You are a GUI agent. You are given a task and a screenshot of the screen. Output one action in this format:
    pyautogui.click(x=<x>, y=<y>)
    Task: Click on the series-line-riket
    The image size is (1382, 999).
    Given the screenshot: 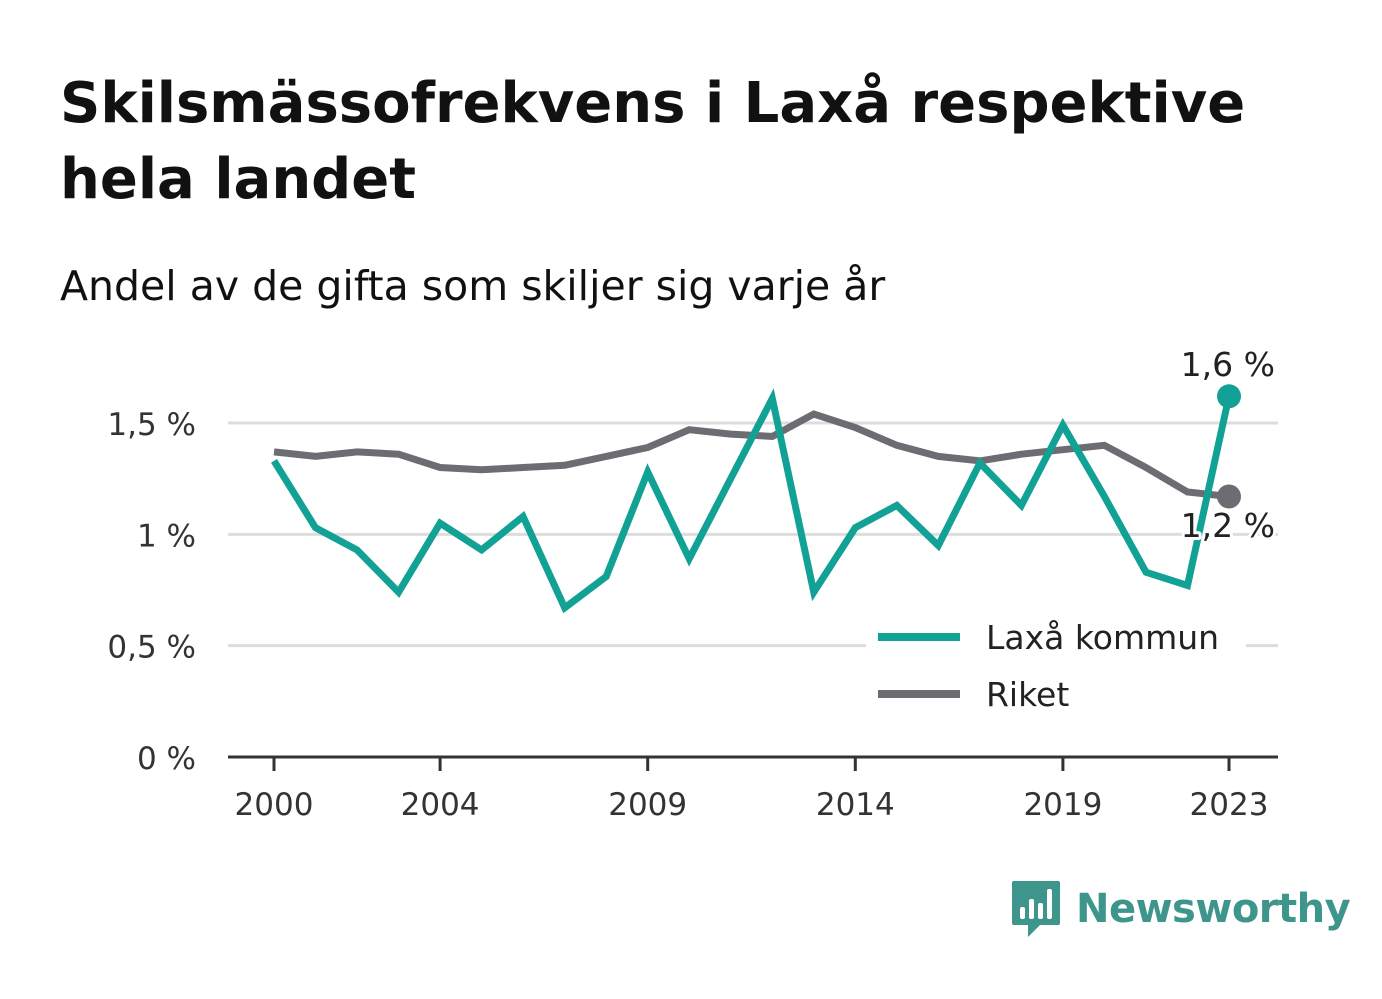 What is the action you would take?
    pyautogui.click(x=751, y=455)
    